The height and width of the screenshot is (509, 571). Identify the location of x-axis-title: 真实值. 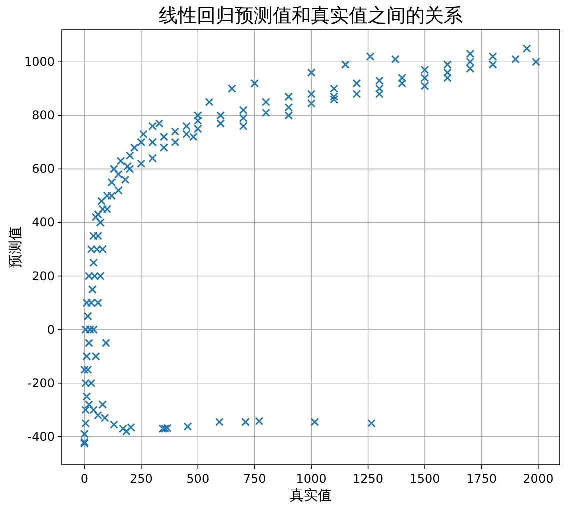
(311, 496).